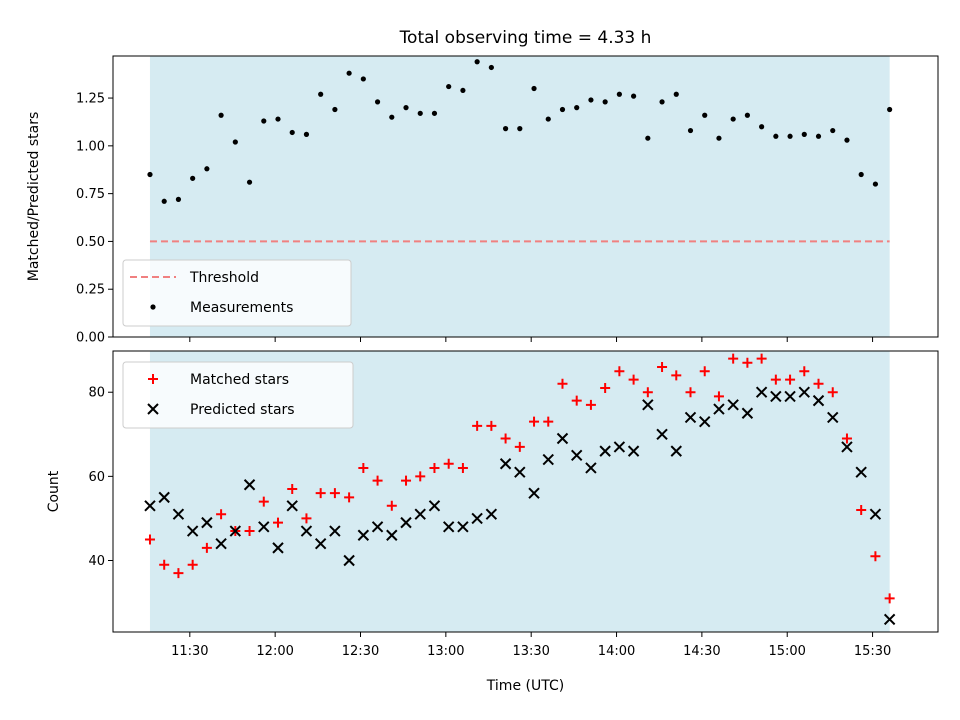 This screenshot has height=720, width=960. I want to click on bottom-y-tick-label: 60, so click(96, 477).